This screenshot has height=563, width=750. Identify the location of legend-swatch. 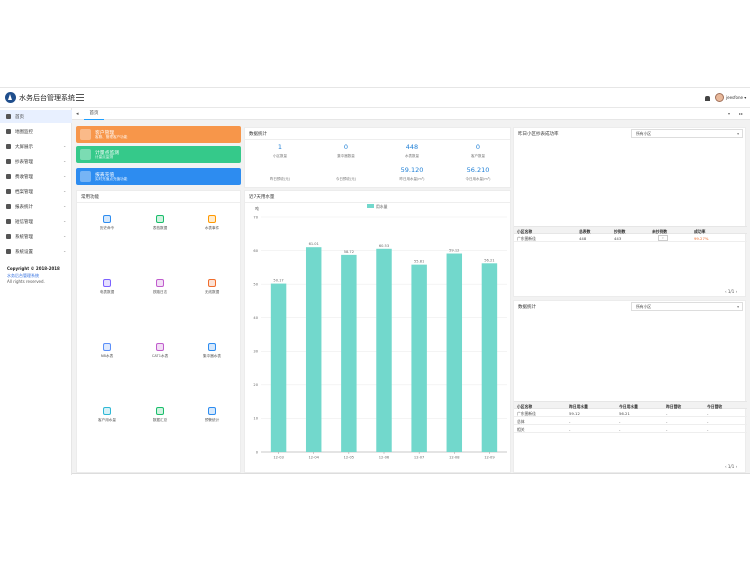
(370, 206).